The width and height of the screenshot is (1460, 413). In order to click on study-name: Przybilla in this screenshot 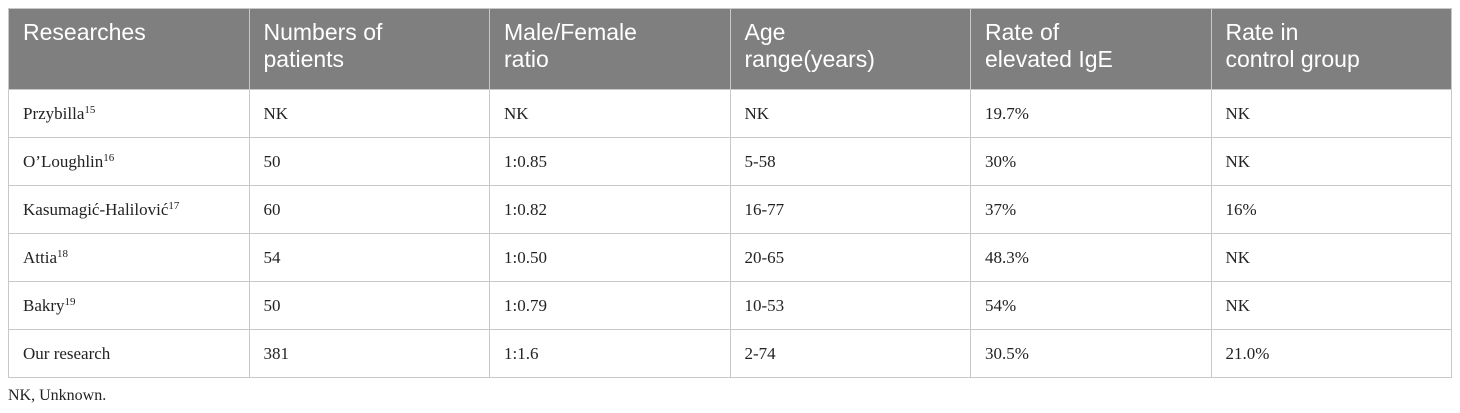, I will do `click(54, 113)`.